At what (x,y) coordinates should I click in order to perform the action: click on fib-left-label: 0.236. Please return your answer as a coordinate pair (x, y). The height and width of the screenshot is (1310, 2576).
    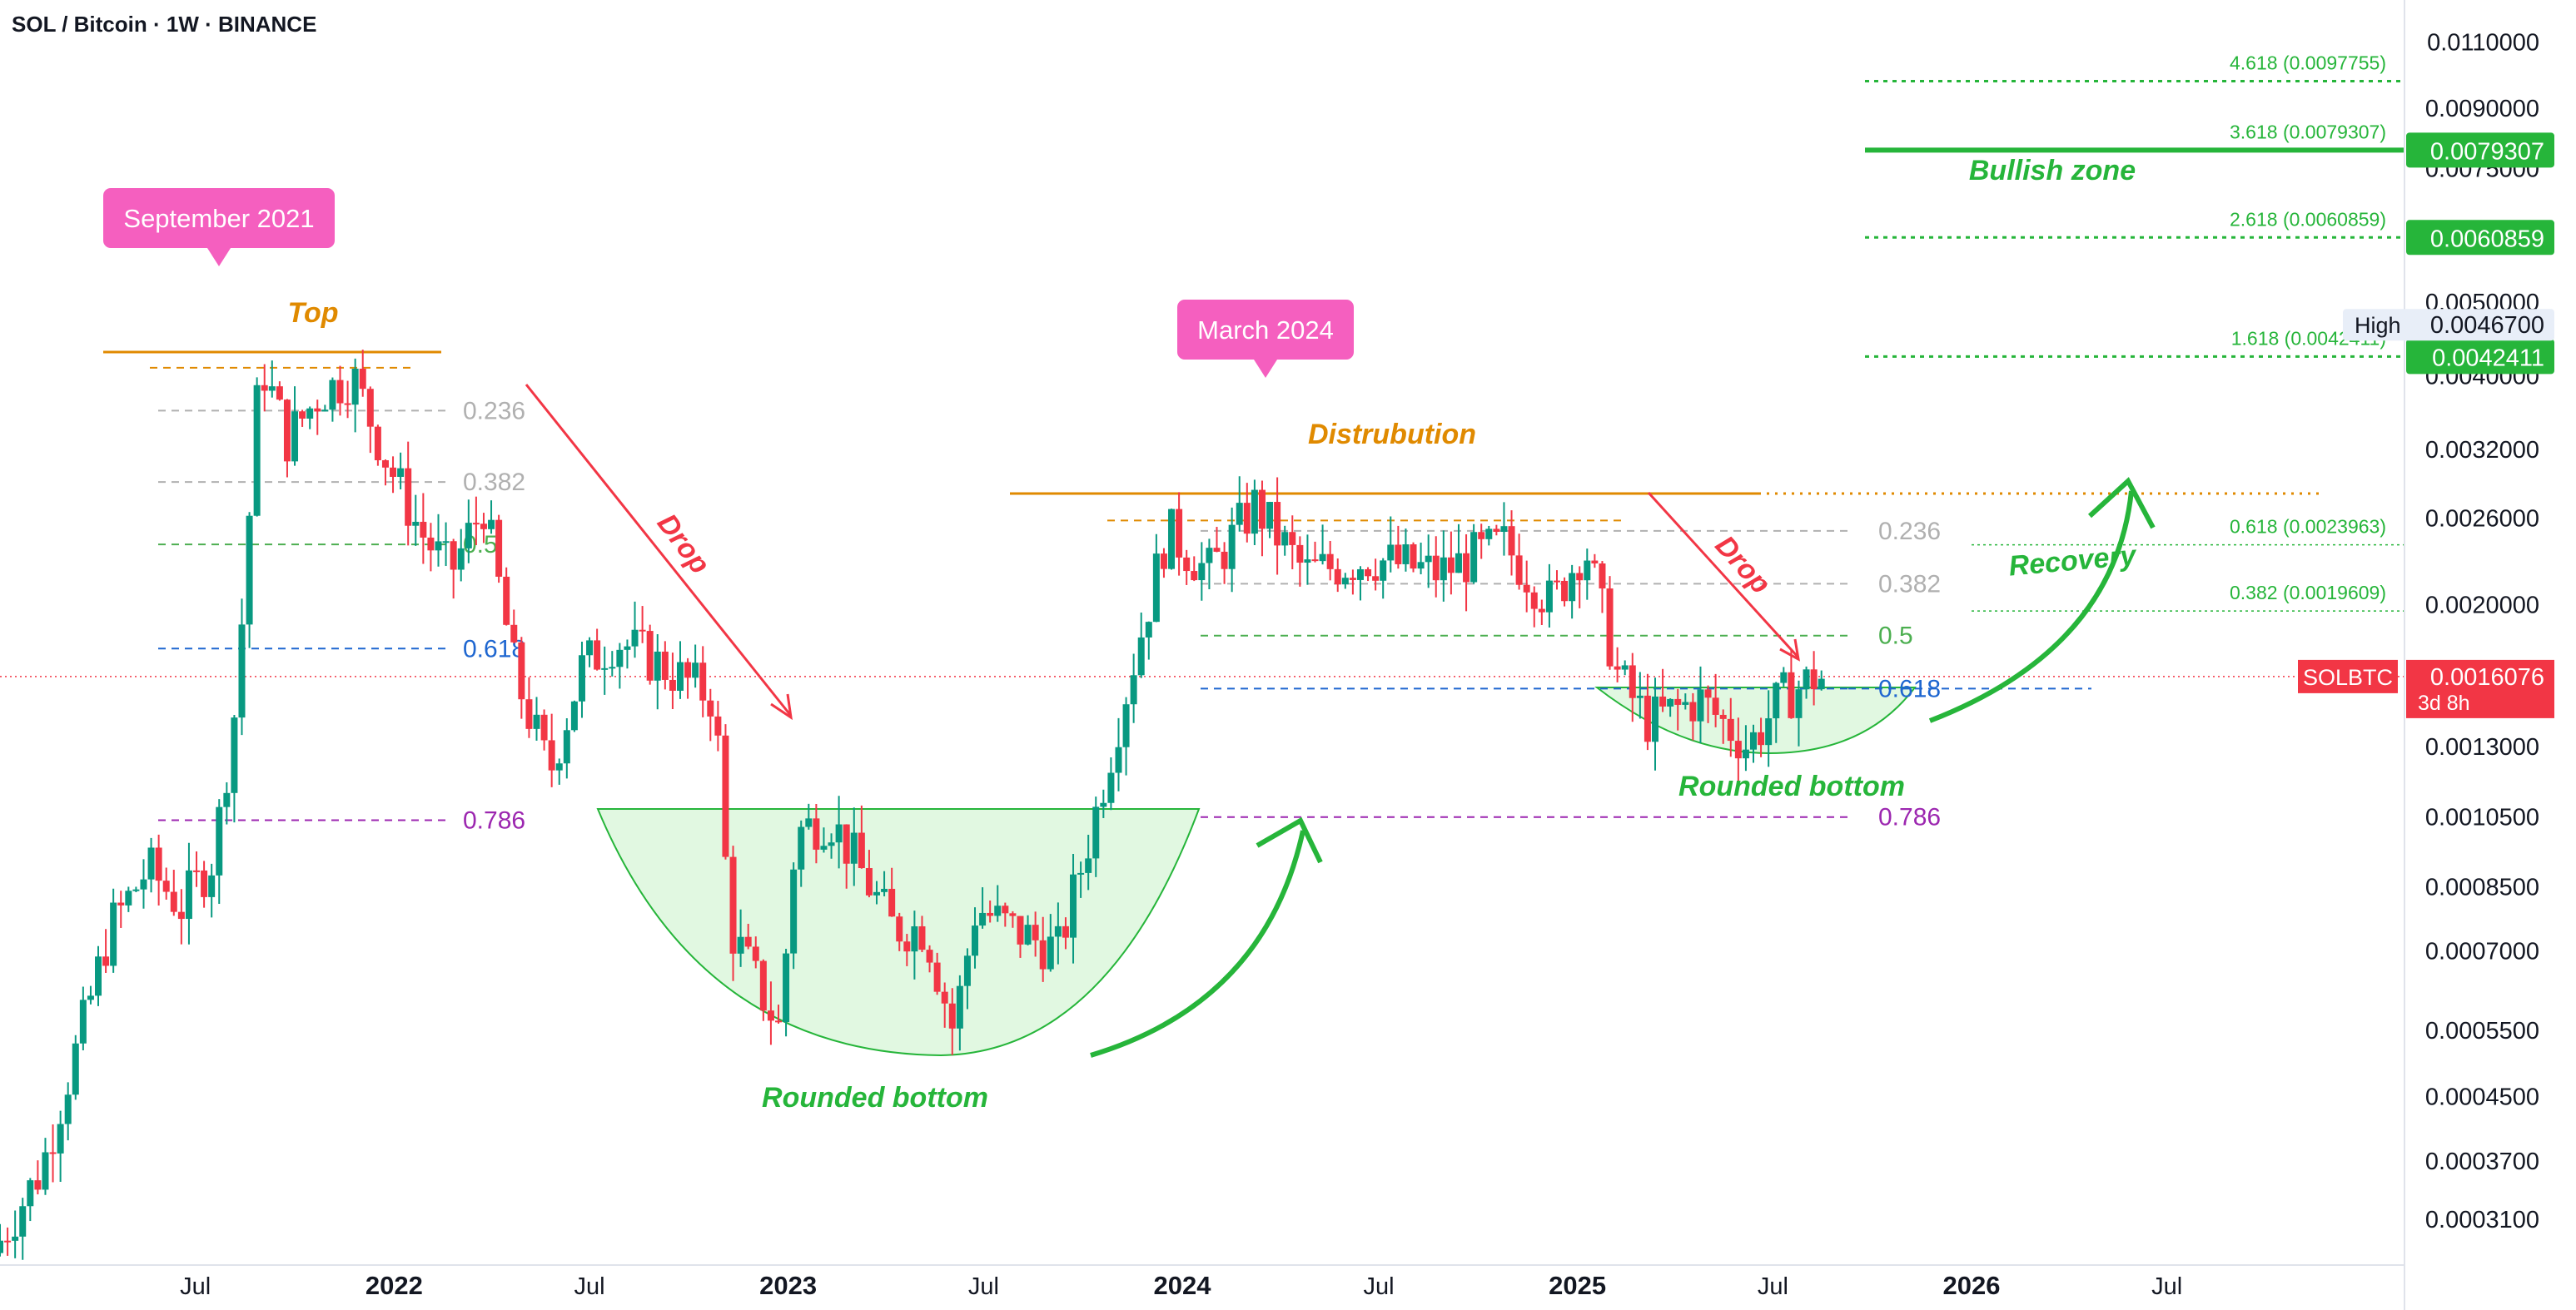
    Looking at the image, I should click on (494, 410).